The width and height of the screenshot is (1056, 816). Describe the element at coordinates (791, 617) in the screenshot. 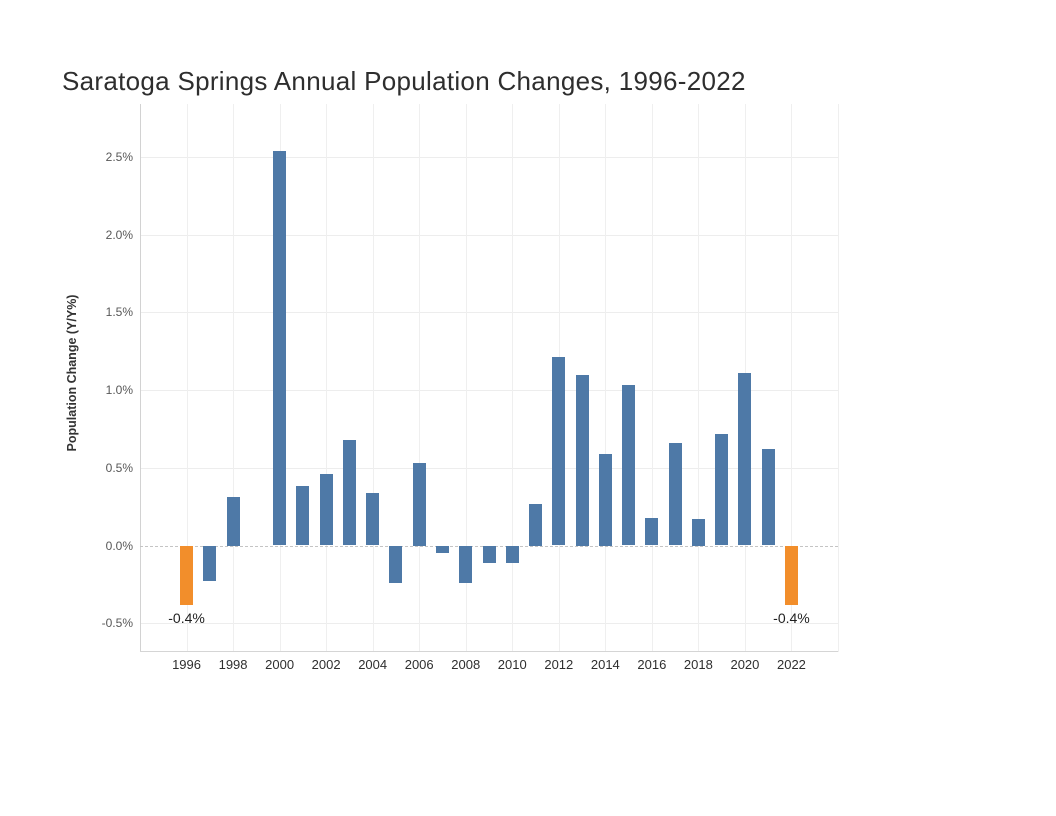

I see `bar-label-2022: -0.4%` at that location.